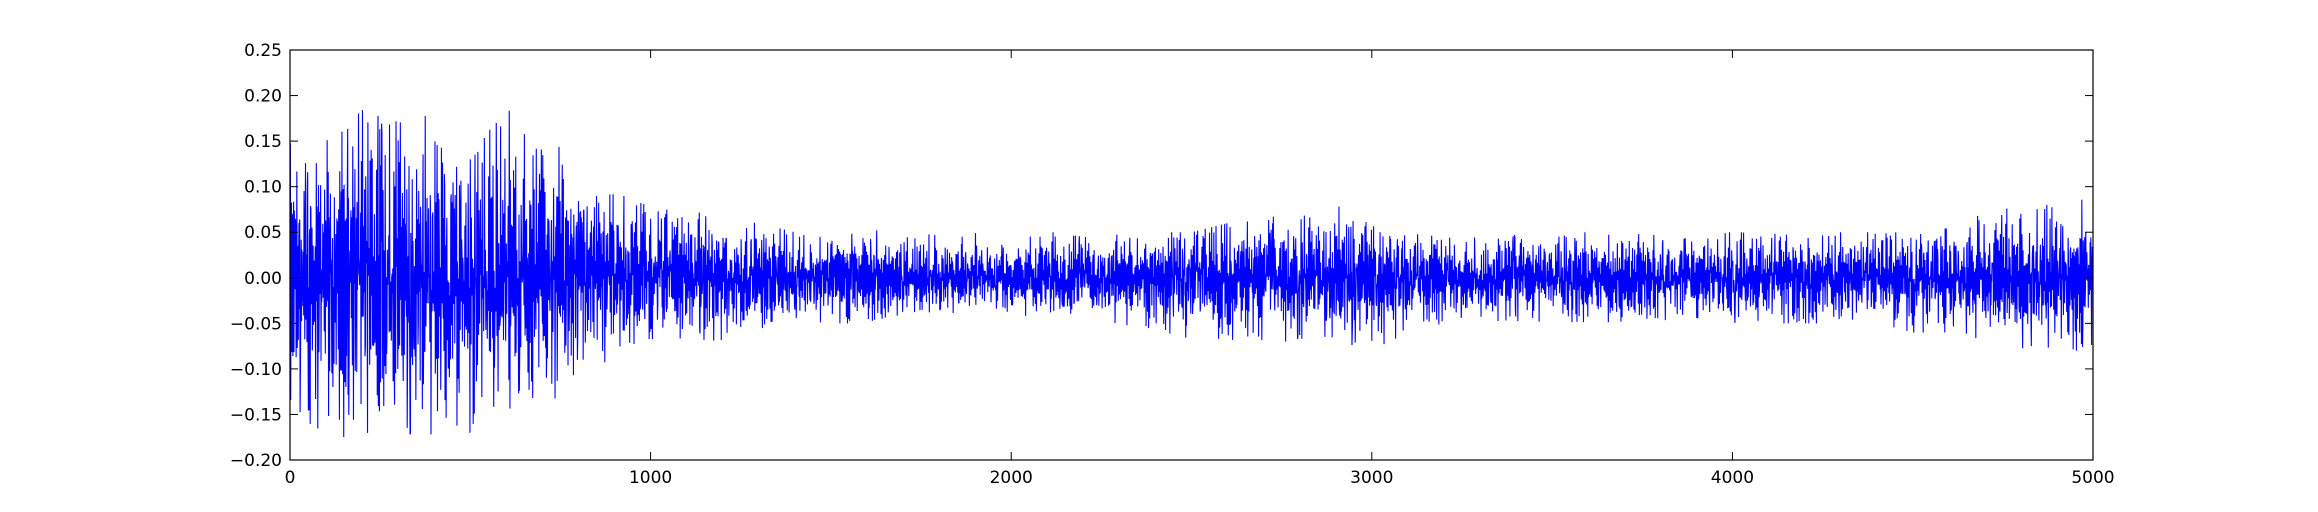 The image size is (2318, 512). Describe the element at coordinates (1011, 478) in the screenshot. I see `x-tick-label: 2000` at that location.